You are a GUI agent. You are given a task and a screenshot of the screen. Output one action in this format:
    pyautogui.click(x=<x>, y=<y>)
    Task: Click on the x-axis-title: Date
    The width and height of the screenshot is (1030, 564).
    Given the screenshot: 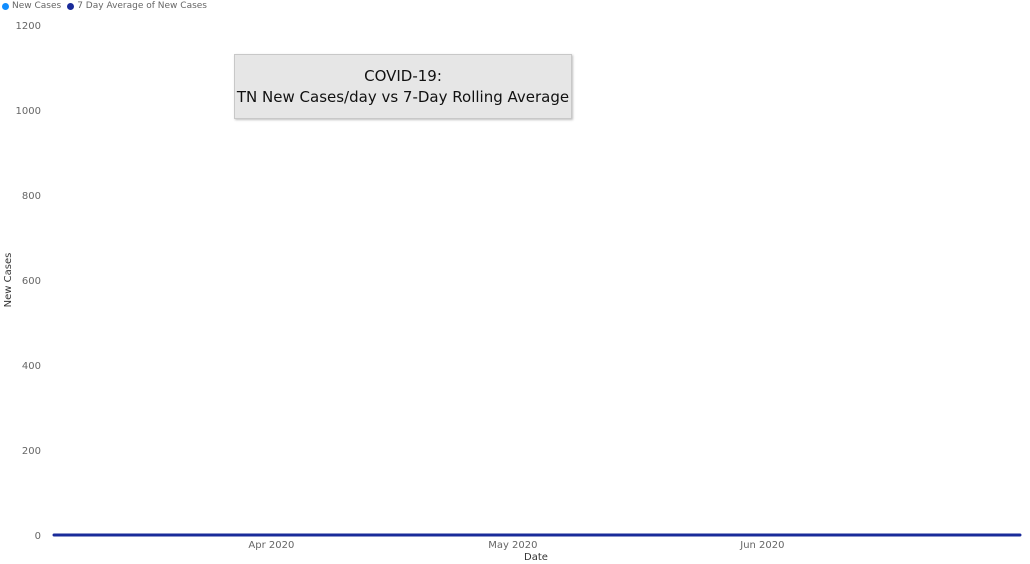 What is the action you would take?
    pyautogui.click(x=536, y=557)
    